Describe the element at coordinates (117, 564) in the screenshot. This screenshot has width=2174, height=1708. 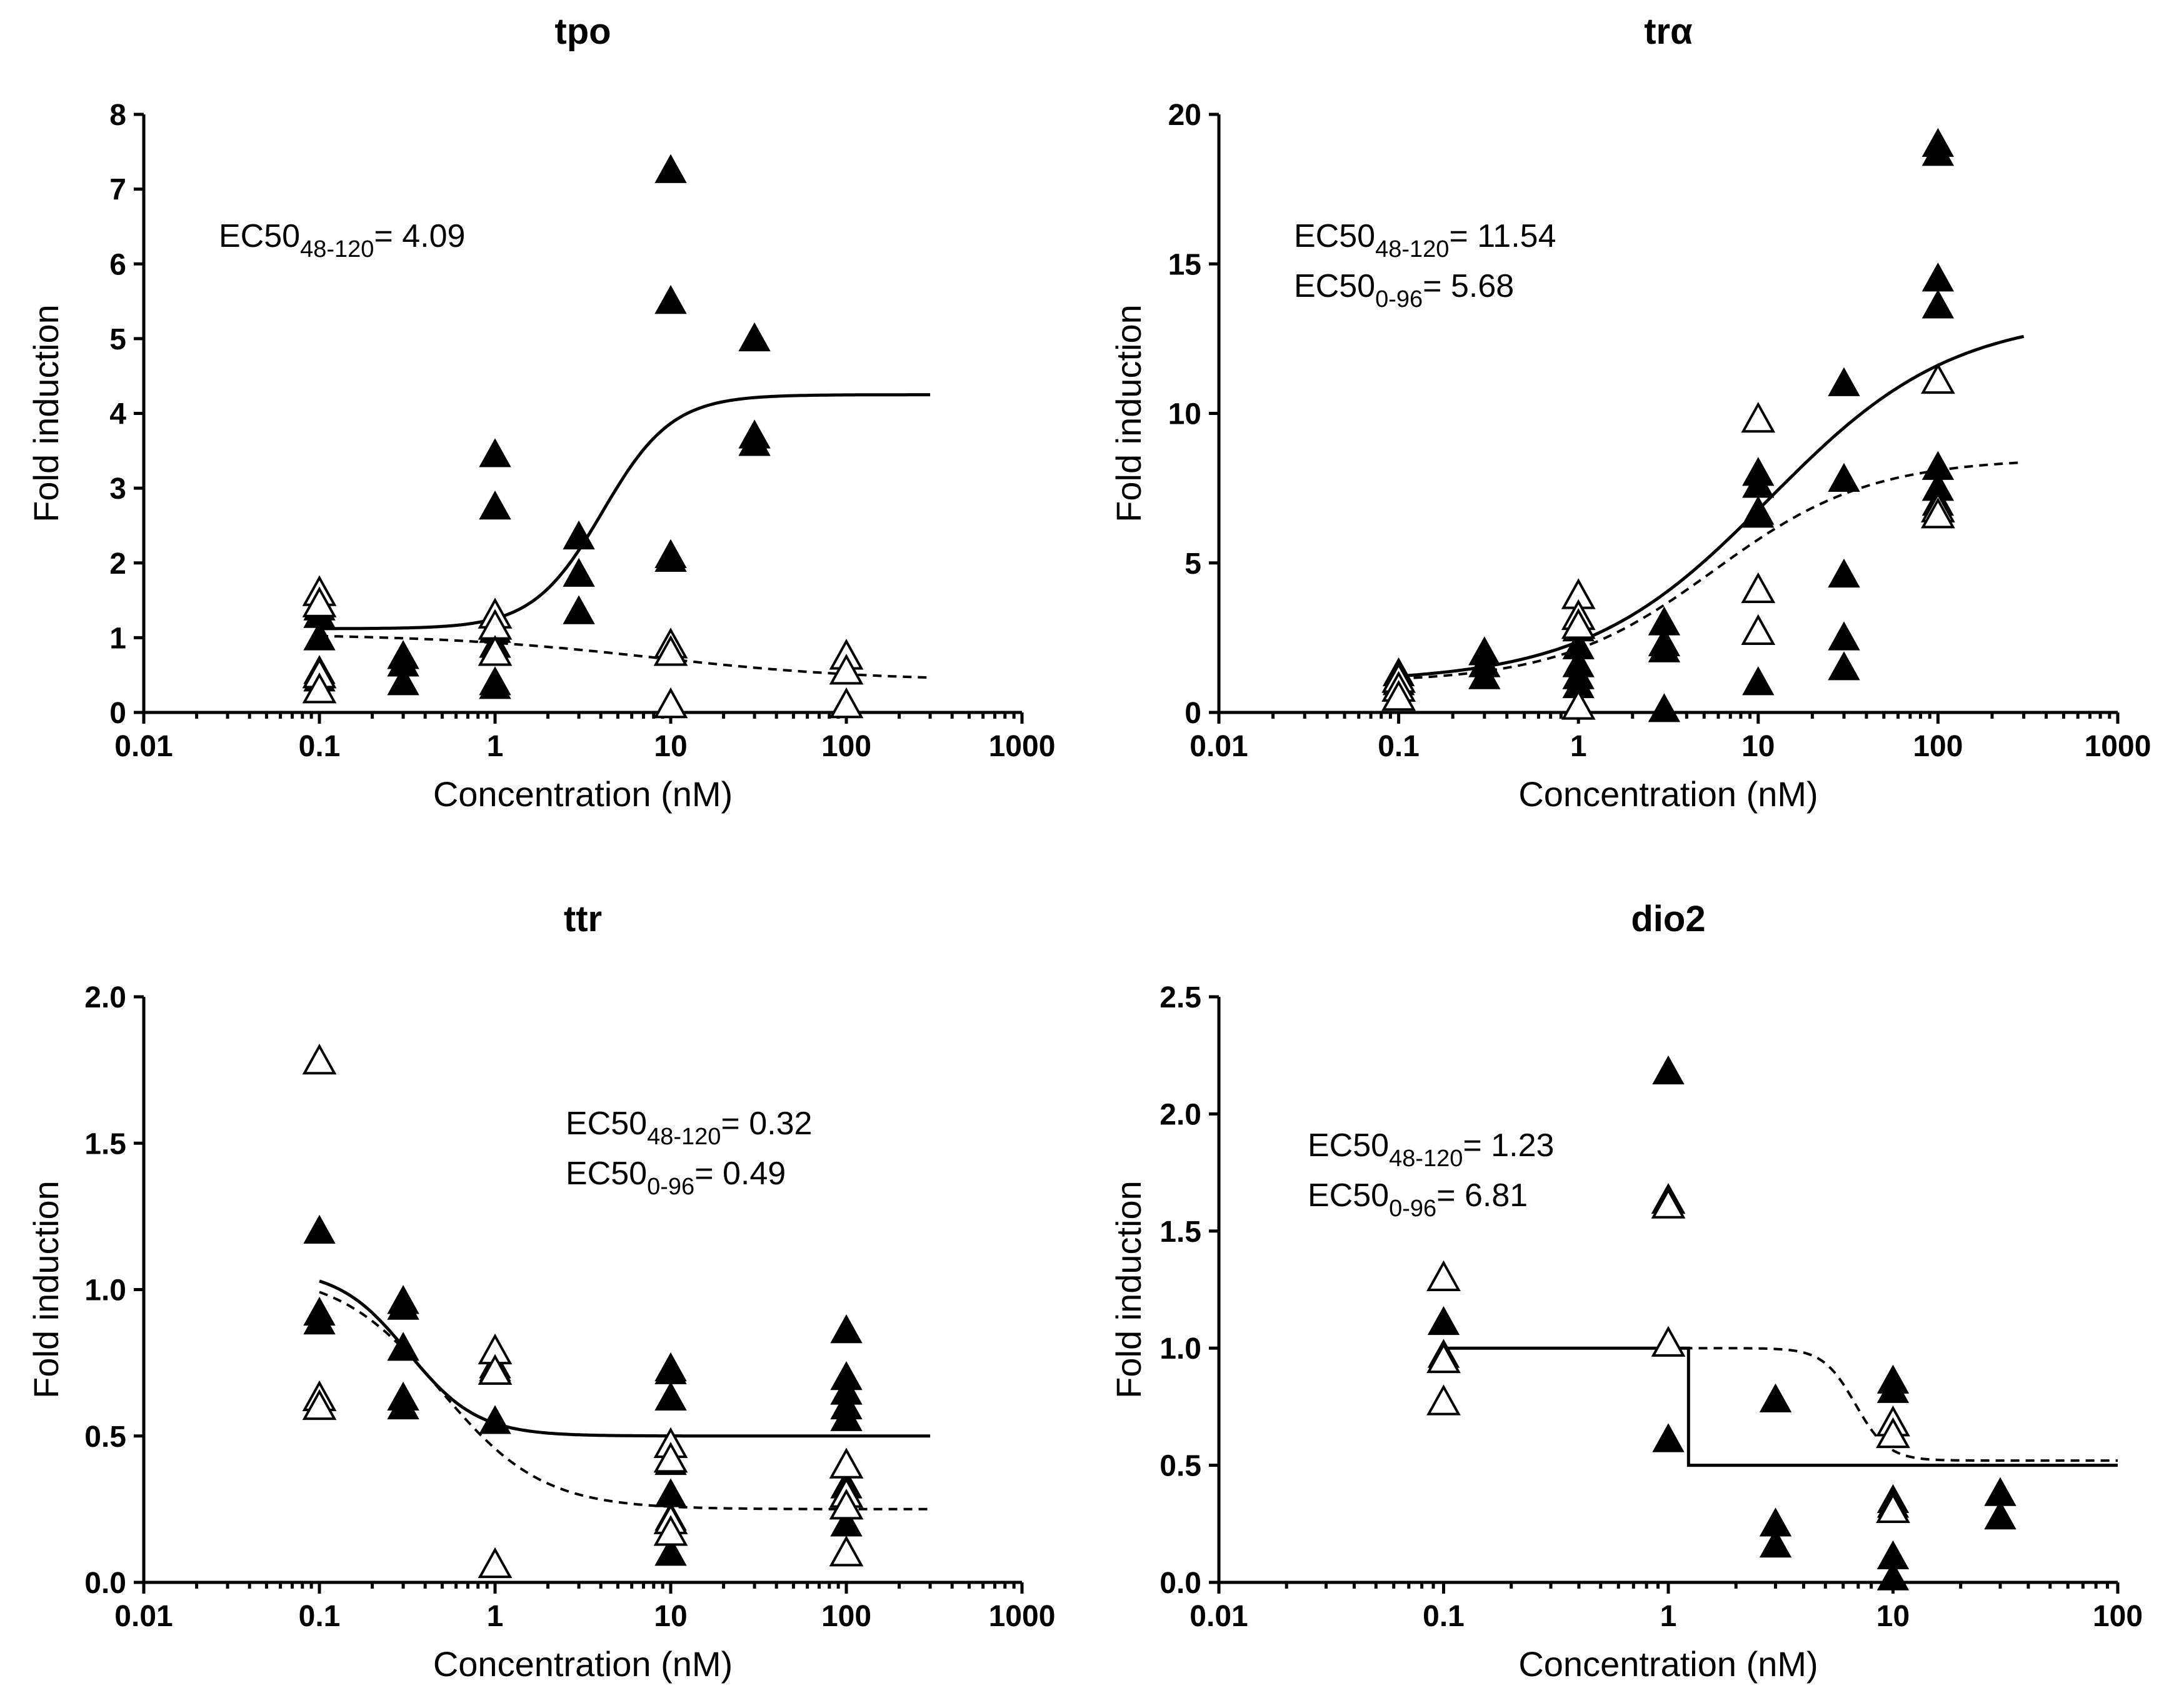
I see `y-tick-label: 2` at that location.